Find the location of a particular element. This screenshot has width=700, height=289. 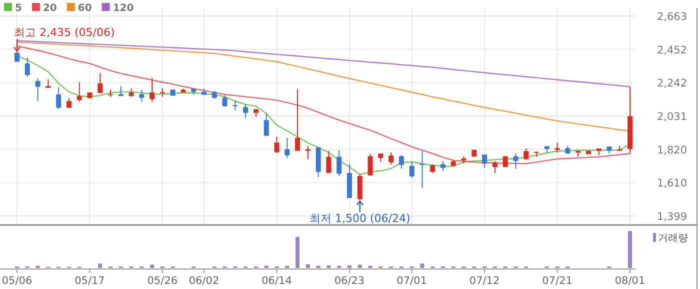

legend-label: 5 is located at coordinates (18, 8).